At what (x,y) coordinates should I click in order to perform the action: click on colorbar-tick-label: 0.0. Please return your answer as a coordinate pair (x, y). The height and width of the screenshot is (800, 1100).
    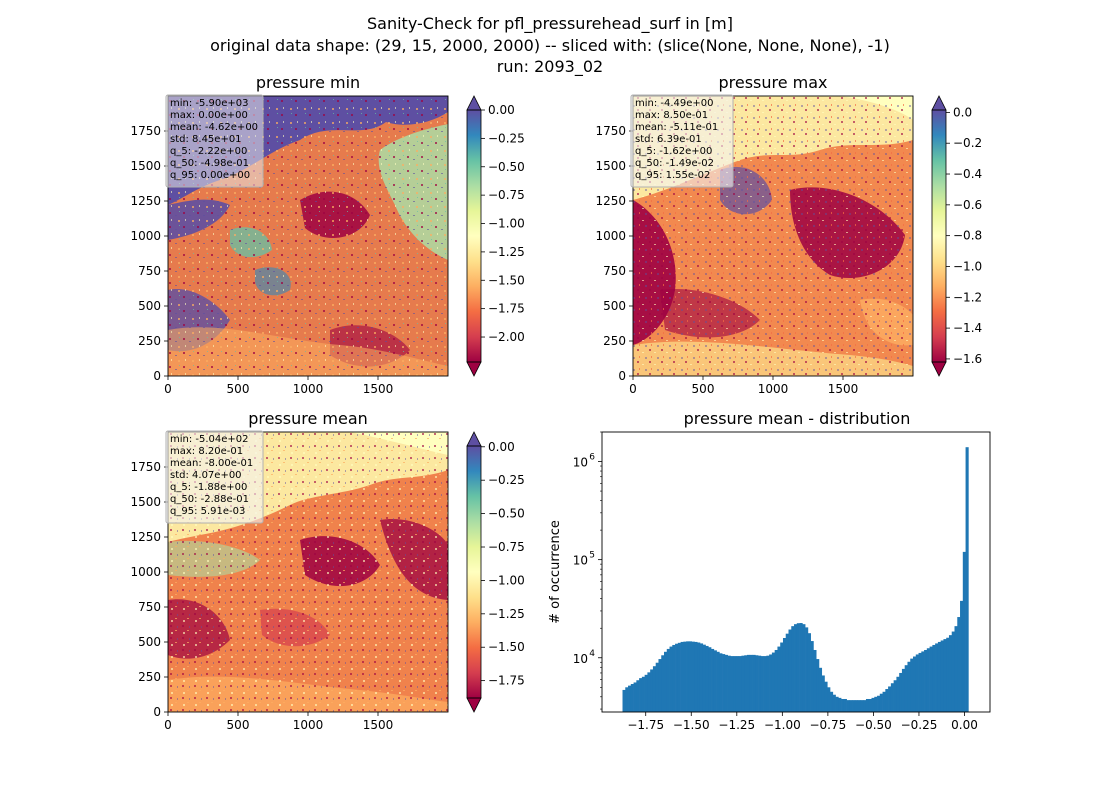
    Looking at the image, I should click on (962, 112).